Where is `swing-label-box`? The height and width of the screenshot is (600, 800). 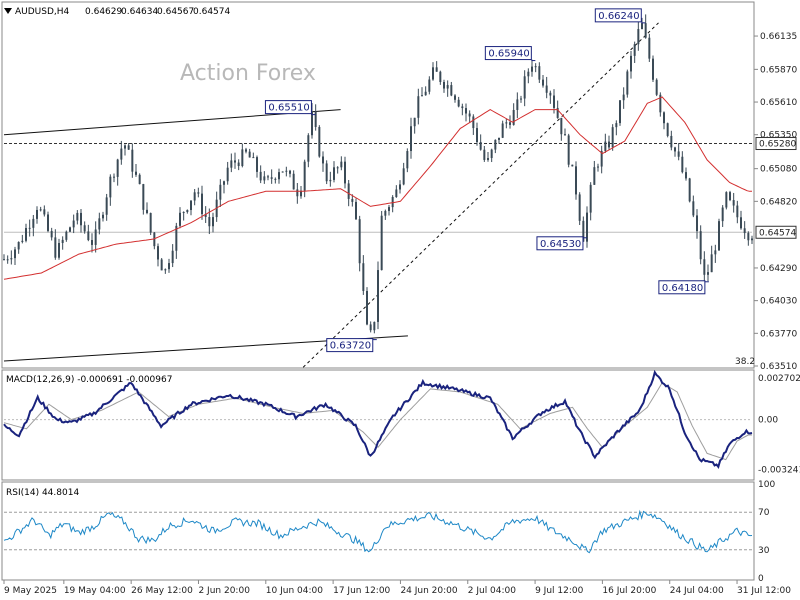
swing-label-box is located at coordinates (618, 15).